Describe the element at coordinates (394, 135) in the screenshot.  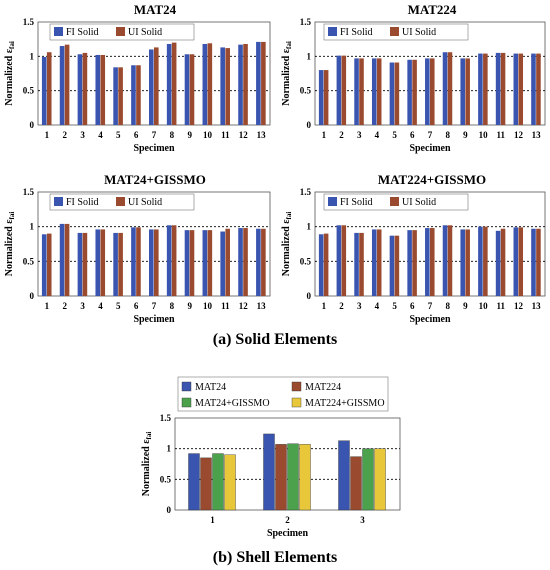
I see `x-tick-label: 5` at that location.